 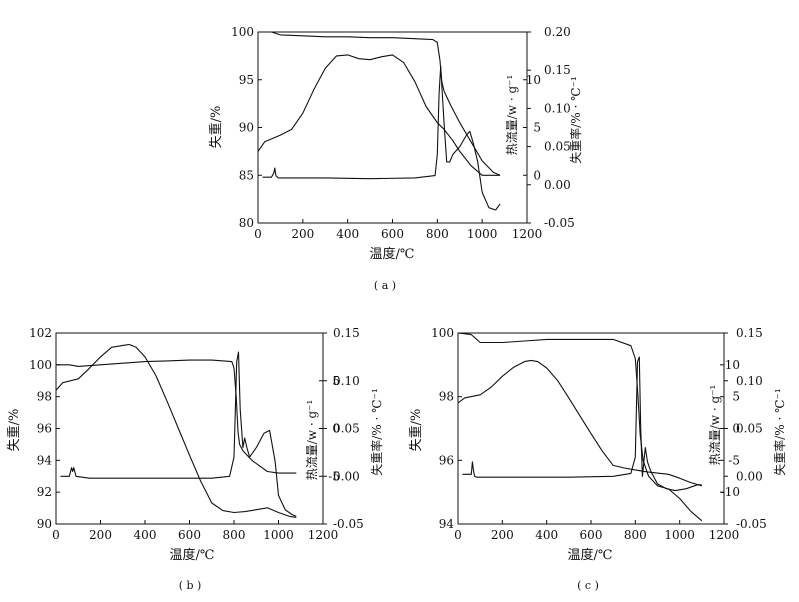 What do you see at coordinates (502, 535) in the screenshot?
I see `x-tick-label-c: 200` at bounding box center [502, 535].